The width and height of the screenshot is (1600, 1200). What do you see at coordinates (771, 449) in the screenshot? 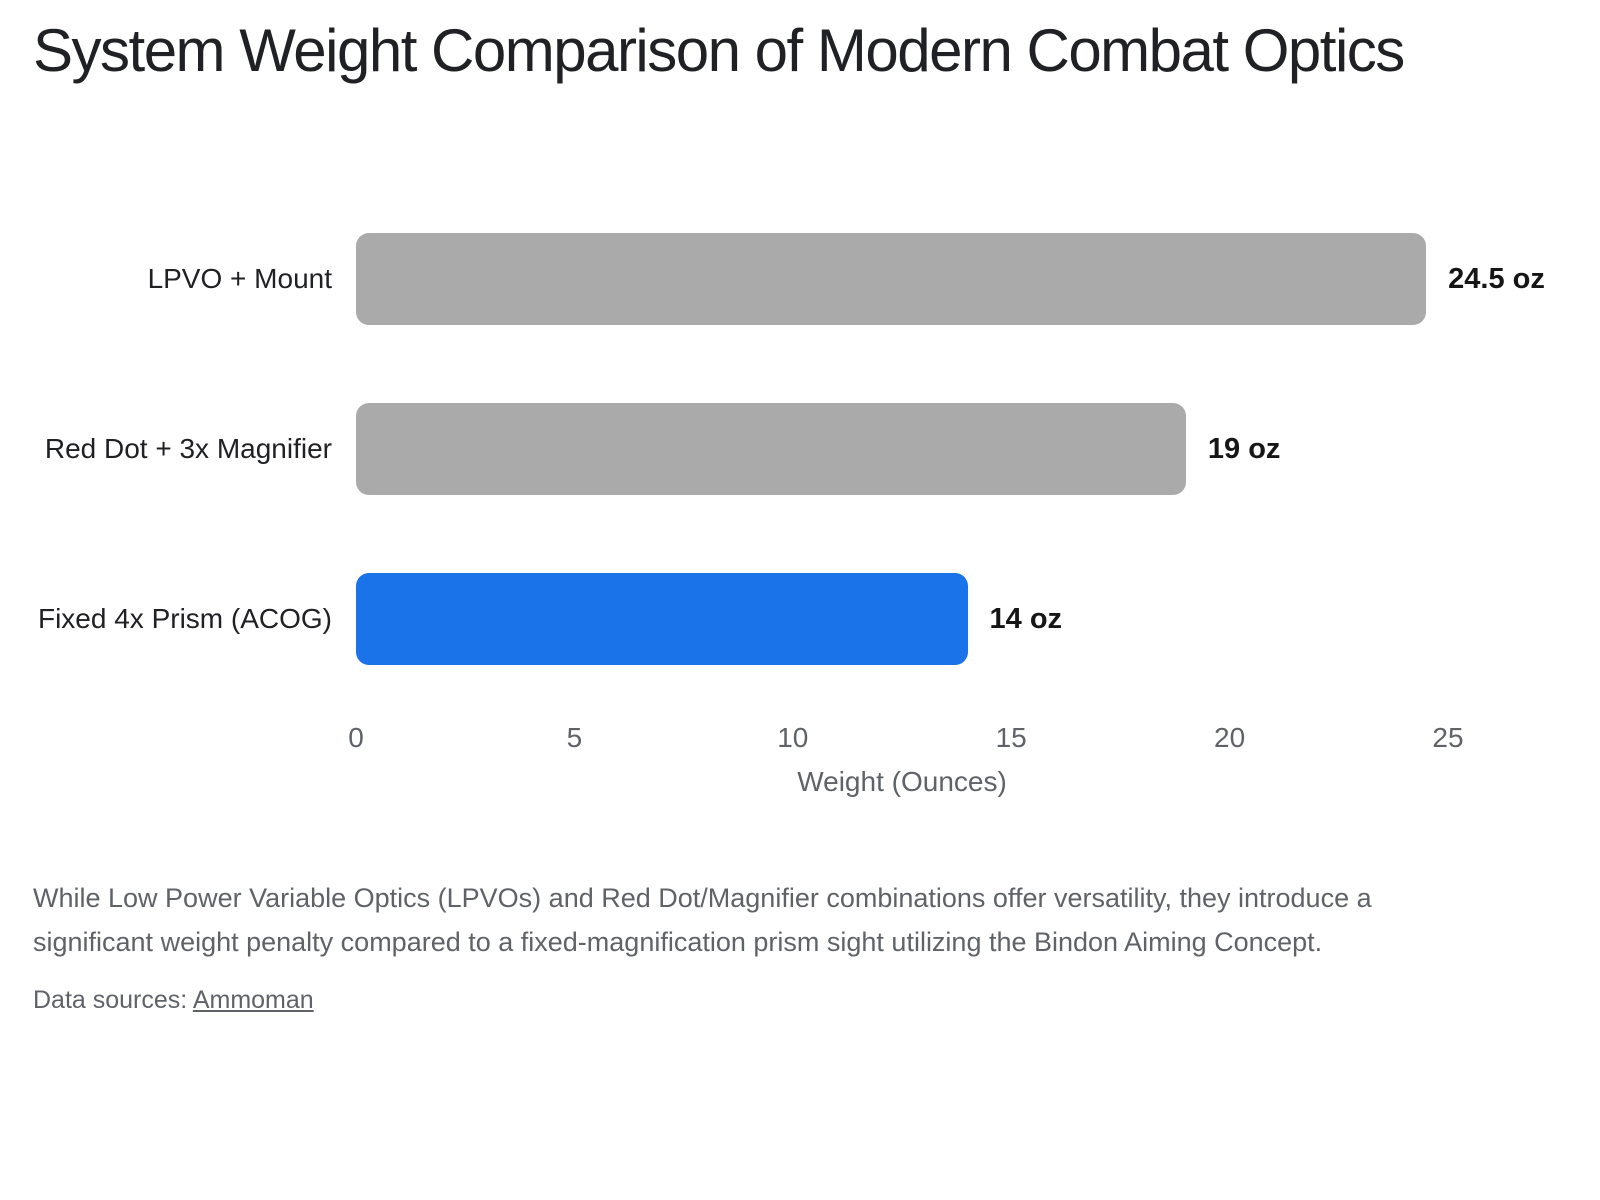
I see `bar-red-dot-3x-magnifier` at bounding box center [771, 449].